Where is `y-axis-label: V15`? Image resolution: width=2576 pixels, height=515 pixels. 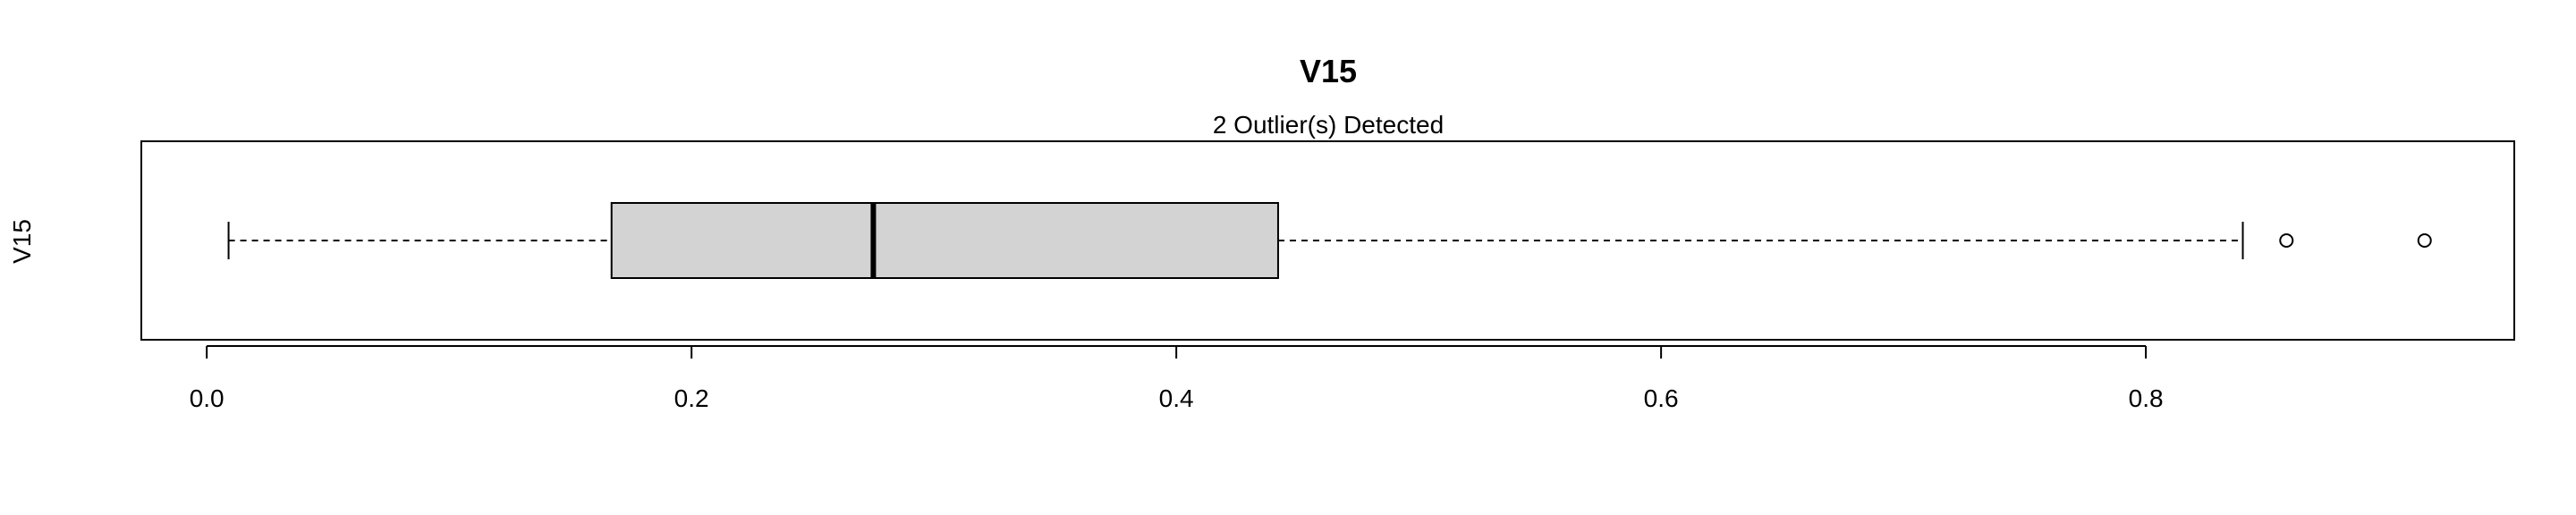 y-axis-label: V15 is located at coordinates (22, 241).